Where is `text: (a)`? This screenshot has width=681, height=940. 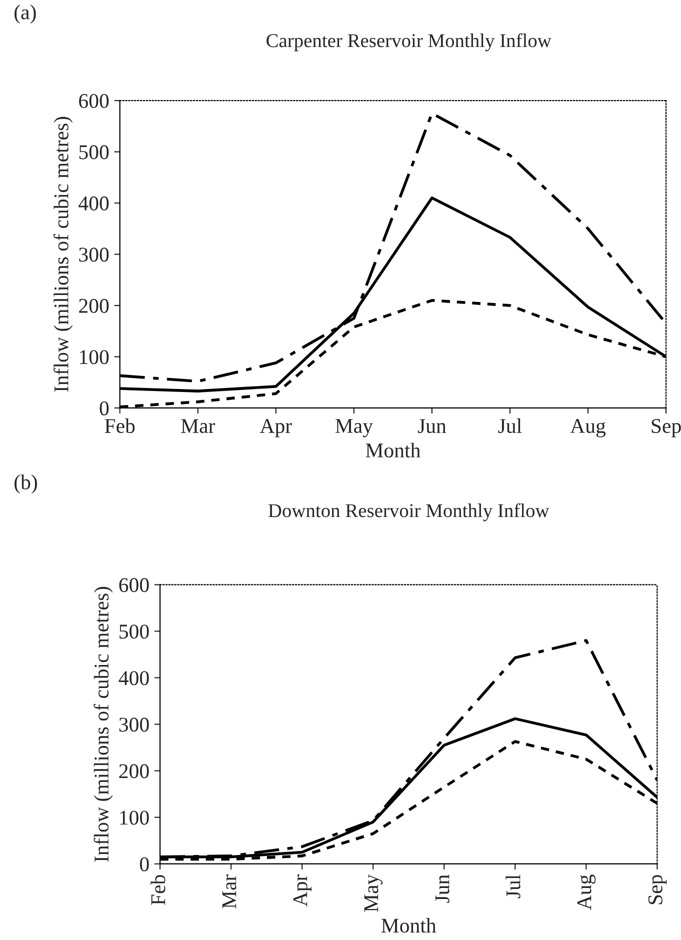
text: (a) is located at coordinates (25, 14).